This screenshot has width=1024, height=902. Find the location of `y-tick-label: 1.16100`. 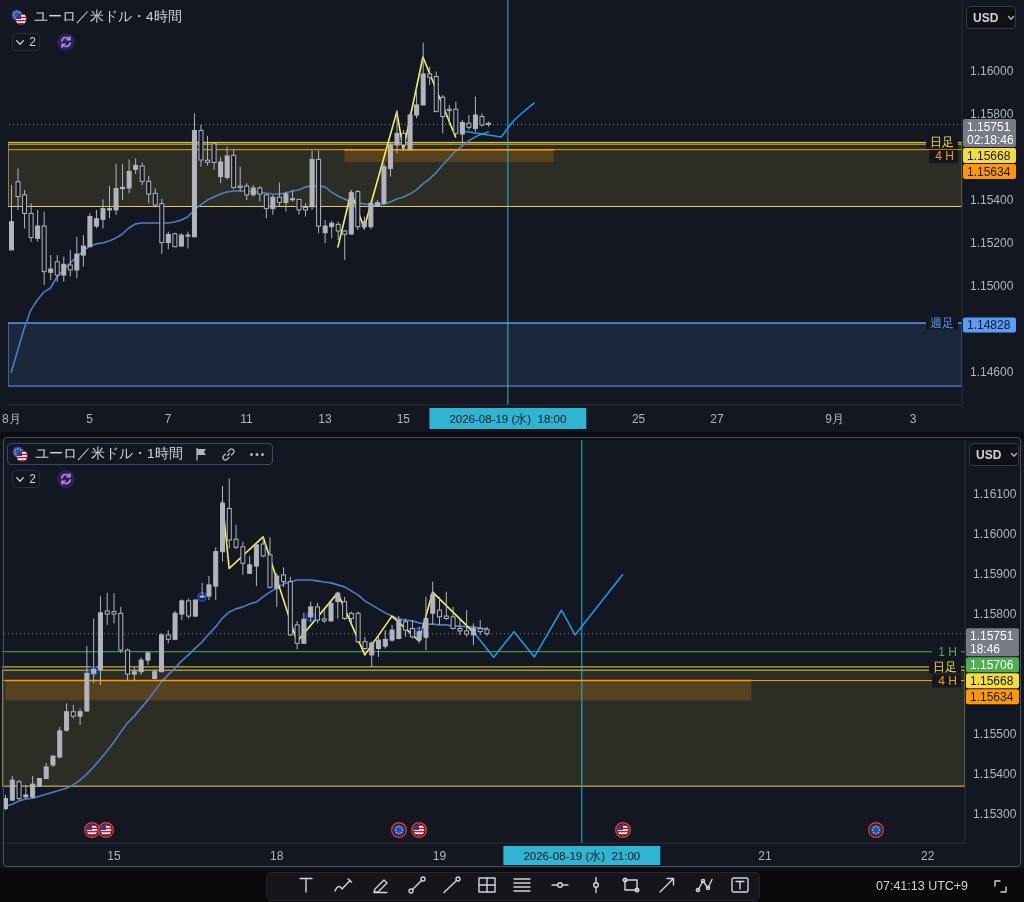

y-tick-label: 1.16100 is located at coordinates (995, 494).